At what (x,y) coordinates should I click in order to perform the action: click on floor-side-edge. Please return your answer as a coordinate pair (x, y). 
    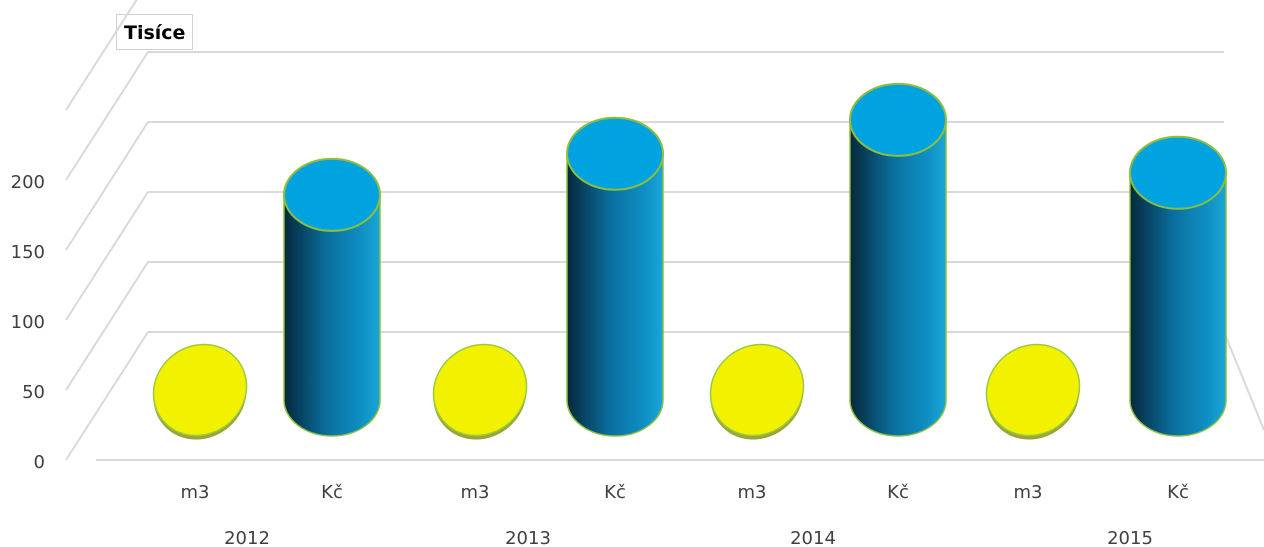
    Looking at the image, I should click on (1243, 381).